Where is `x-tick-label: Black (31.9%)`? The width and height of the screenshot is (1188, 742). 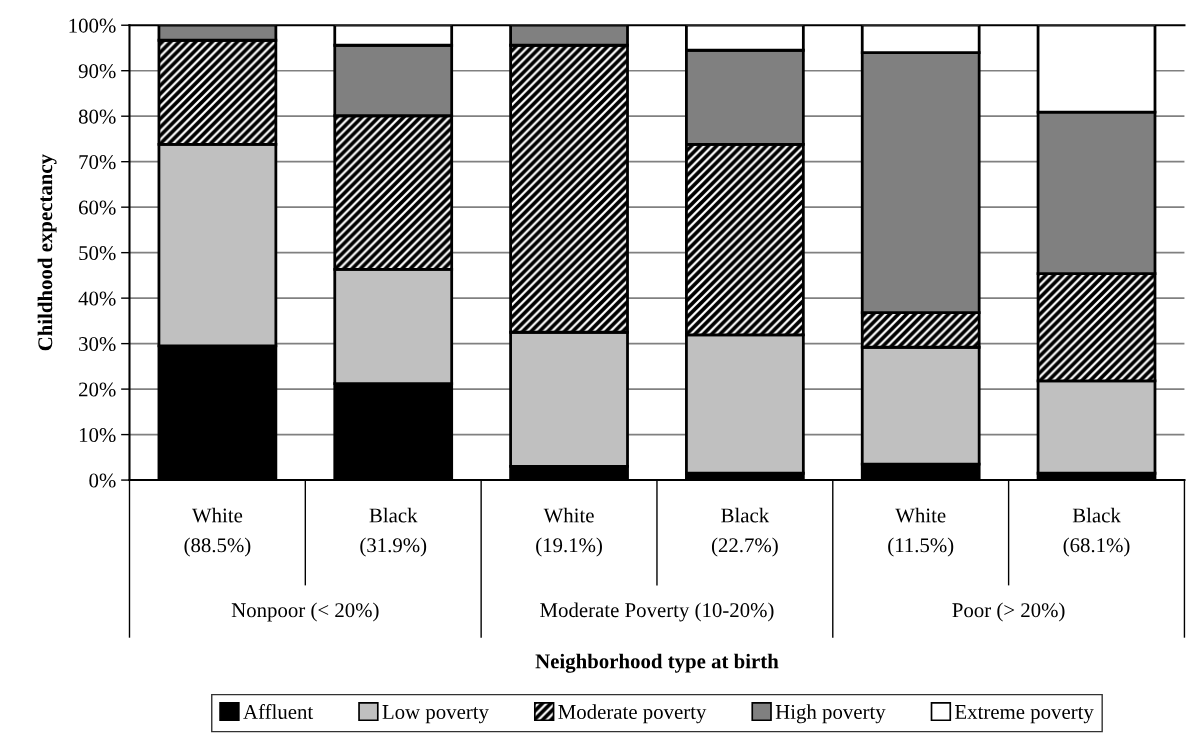
x-tick-label: Black (31.9%) is located at coordinates (393, 532).